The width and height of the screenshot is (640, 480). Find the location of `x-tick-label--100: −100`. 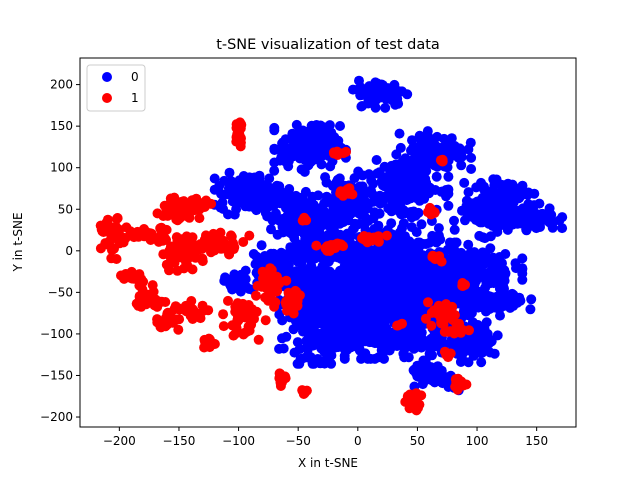

x-tick-label--100: −100 is located at coordinates (238, 441).